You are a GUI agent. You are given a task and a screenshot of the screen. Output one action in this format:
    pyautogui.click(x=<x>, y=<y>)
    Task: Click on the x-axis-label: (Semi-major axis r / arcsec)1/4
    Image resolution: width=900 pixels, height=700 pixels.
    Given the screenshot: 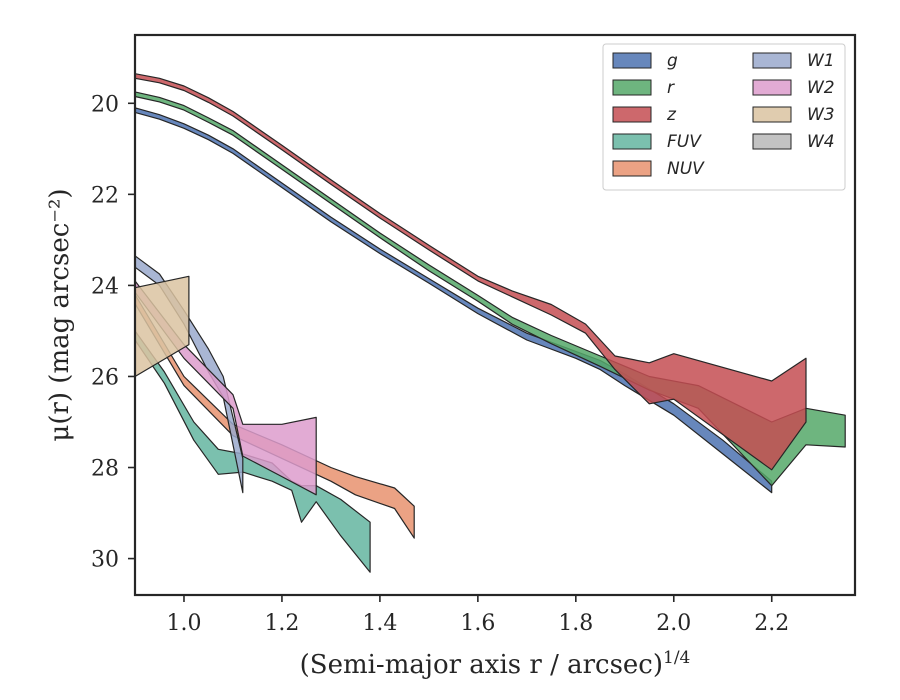 What is the action you would take?
    pyautogui.click(x=495, y=664)
    